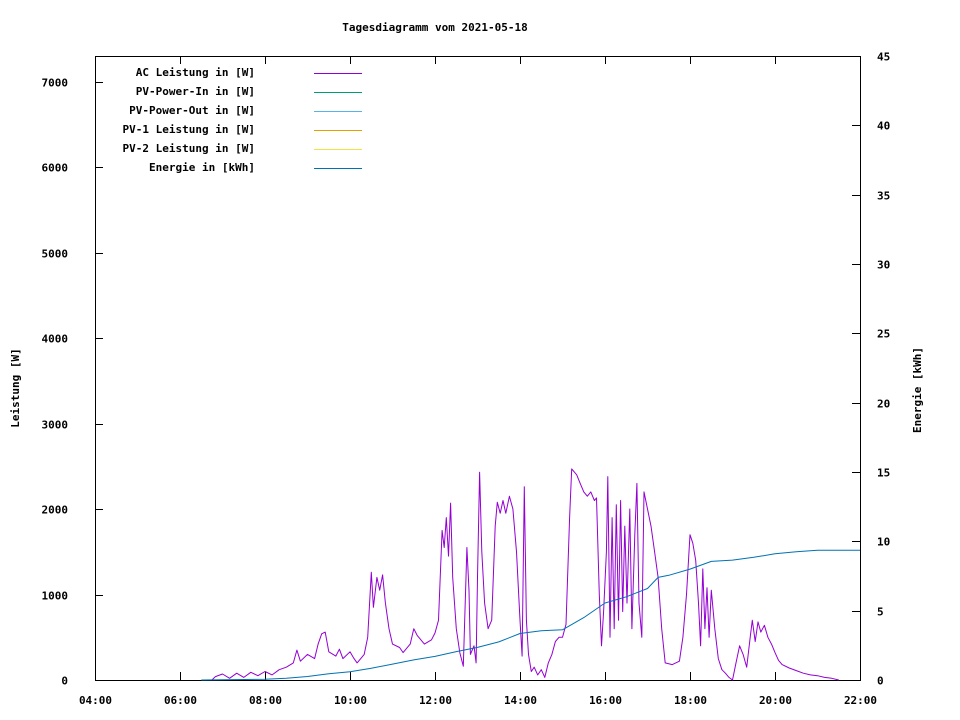 The height and width of the screenshot is (720, 960). Describe the element at coordinates (880, 681) in the screenshot. I see `y2-tick-label: 0` at that location.